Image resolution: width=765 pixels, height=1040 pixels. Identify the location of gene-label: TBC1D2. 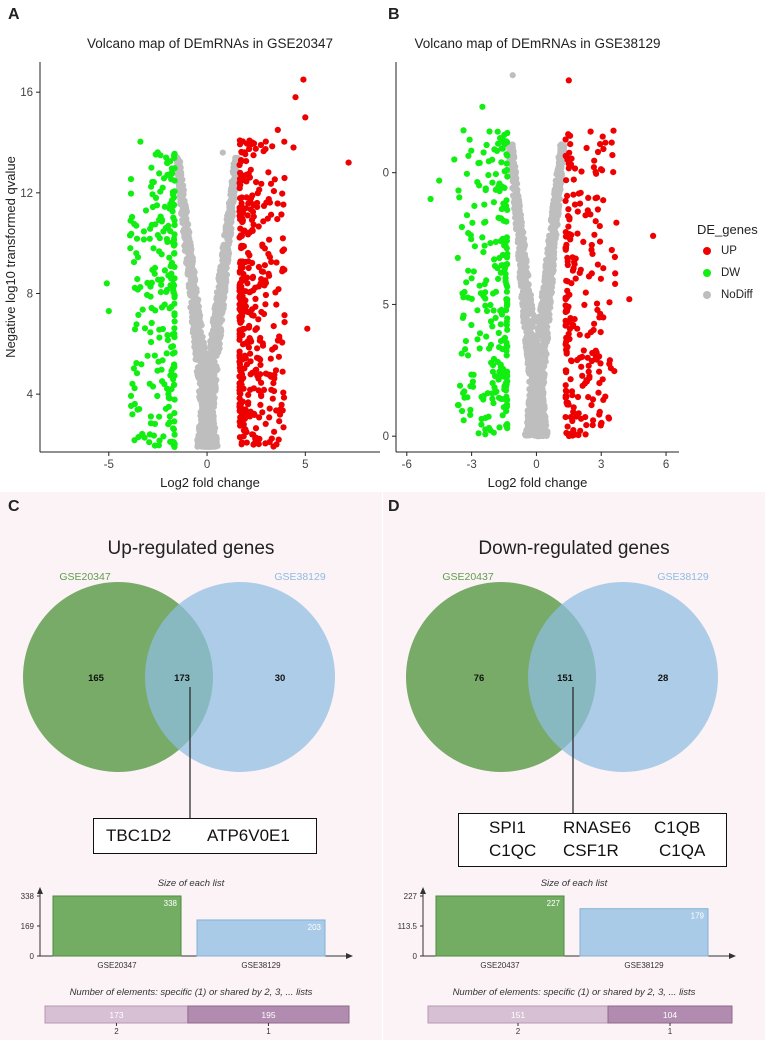
(139, 835).